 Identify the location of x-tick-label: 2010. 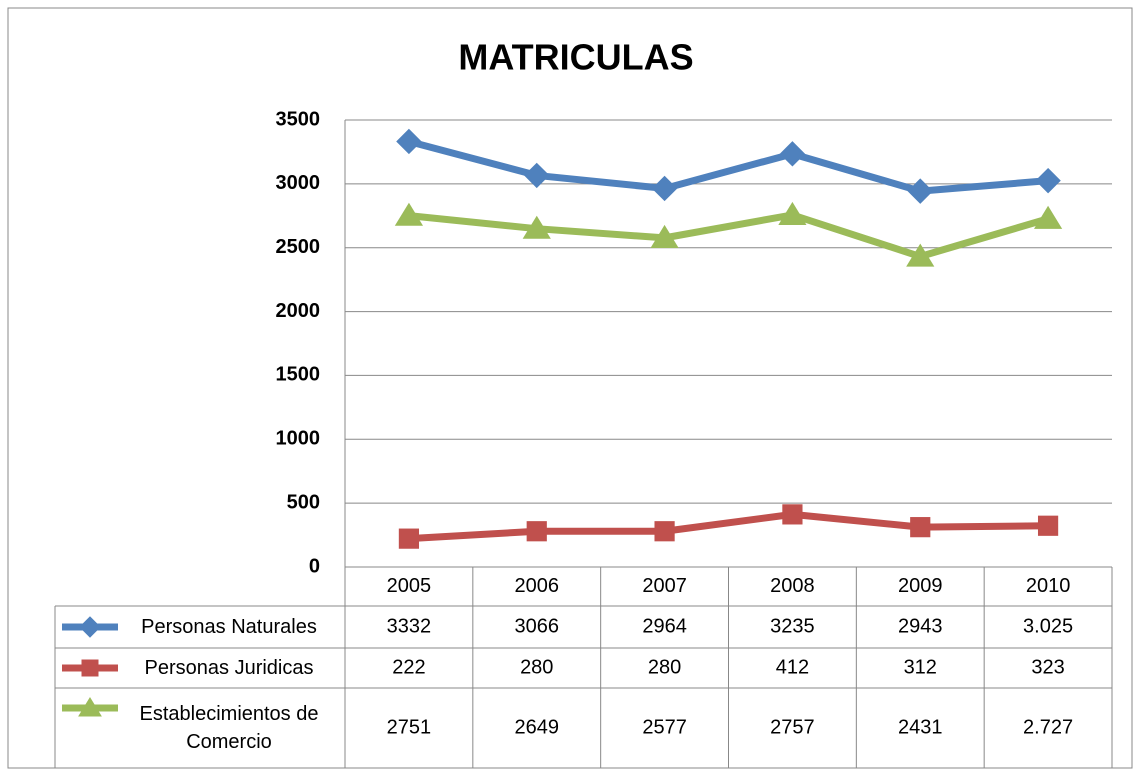
(1048, 586).